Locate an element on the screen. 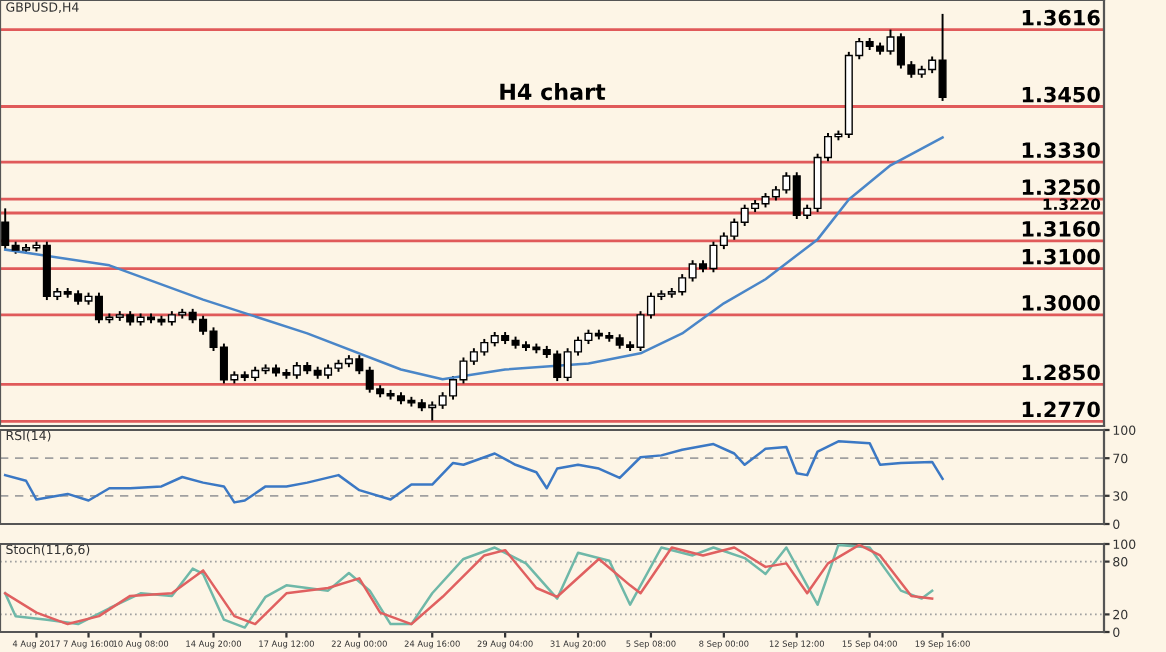 The width and height of the screenshot is (1166, 652). ref-line-label: 1.3250 is located at coordinates (1061, 187).